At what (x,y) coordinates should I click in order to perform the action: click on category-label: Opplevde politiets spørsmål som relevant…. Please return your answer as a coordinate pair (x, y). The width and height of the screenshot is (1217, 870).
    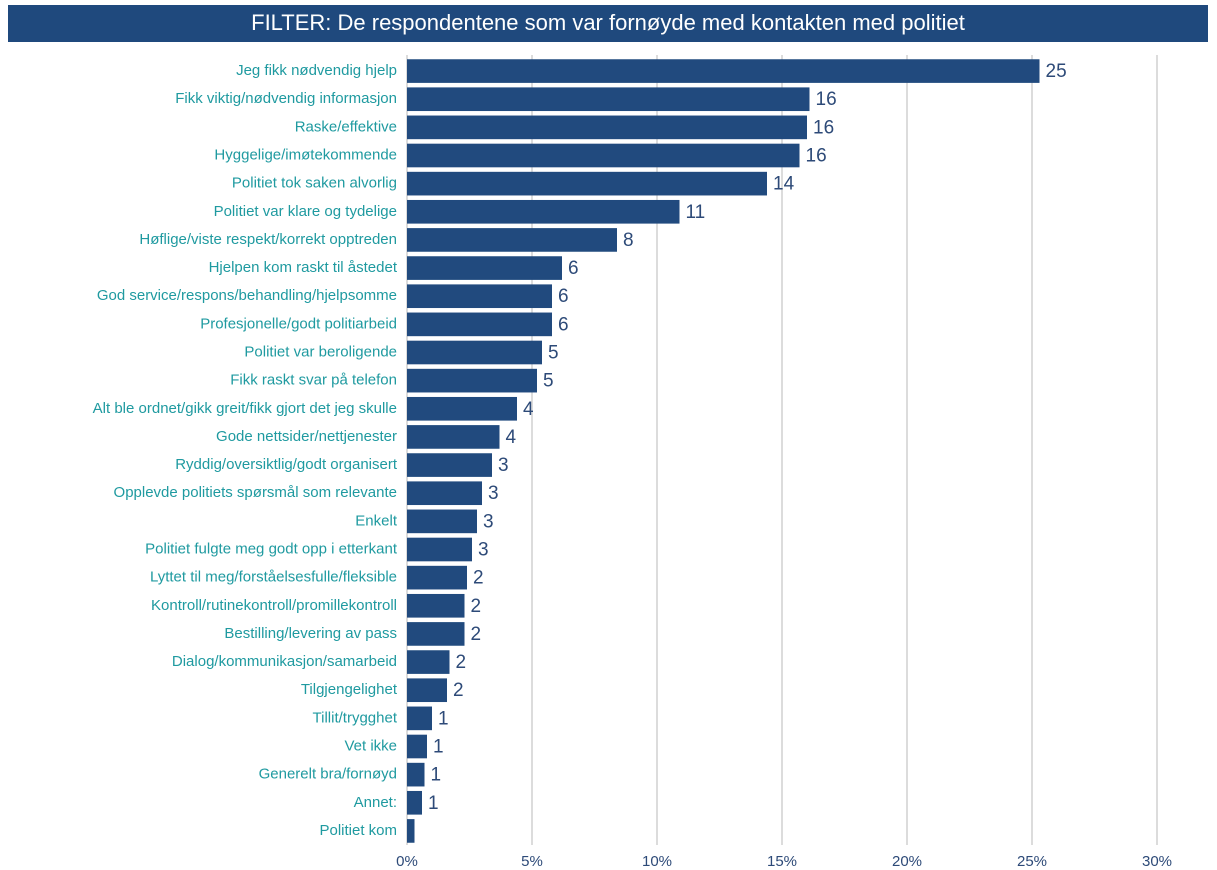
    Looking at the image, I should click on (255, 492).